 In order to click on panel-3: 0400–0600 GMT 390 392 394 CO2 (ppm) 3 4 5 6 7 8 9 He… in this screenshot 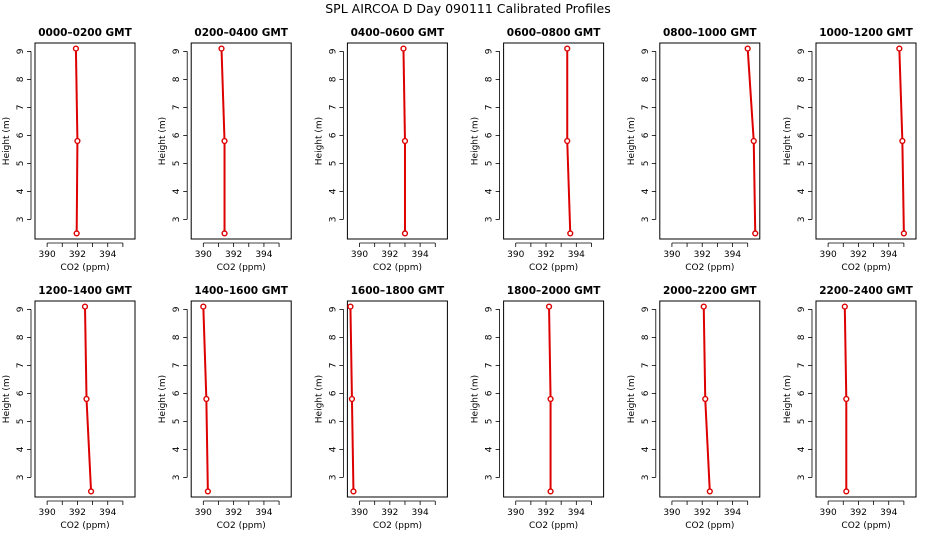, I will do `click(381, 150)`.